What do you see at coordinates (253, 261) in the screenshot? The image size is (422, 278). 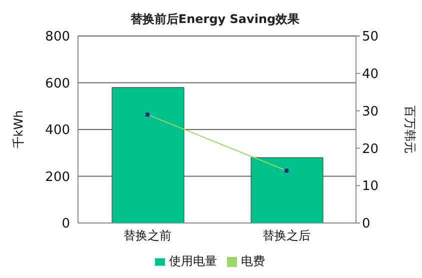 I see `legend-label: 电费` at bounding box center [253, 261].